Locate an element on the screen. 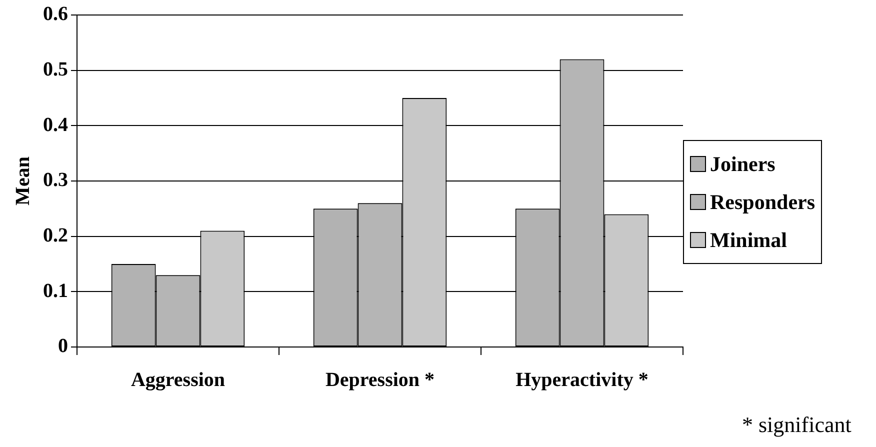 Image resolution: width=876 pixels, height=447 pixels. y-tick-label: 0 is located at coordinates (63, 346).